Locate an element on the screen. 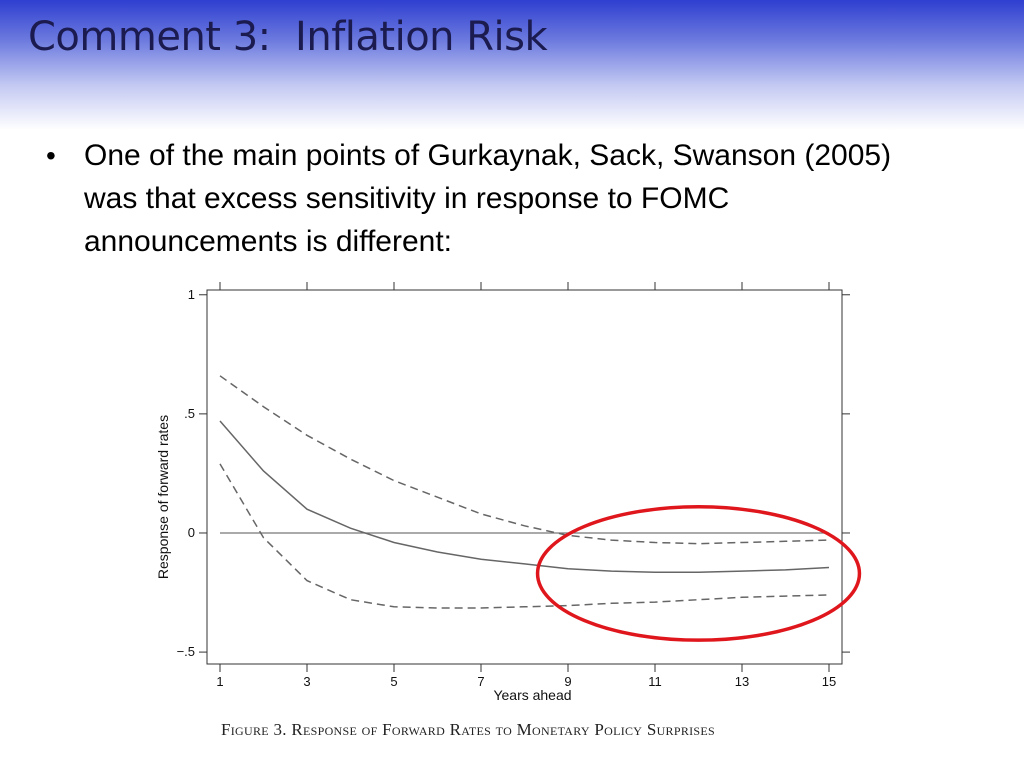 This screenshot has width=1024, height=768. upper-band-line is located at coordinates (524, 460).